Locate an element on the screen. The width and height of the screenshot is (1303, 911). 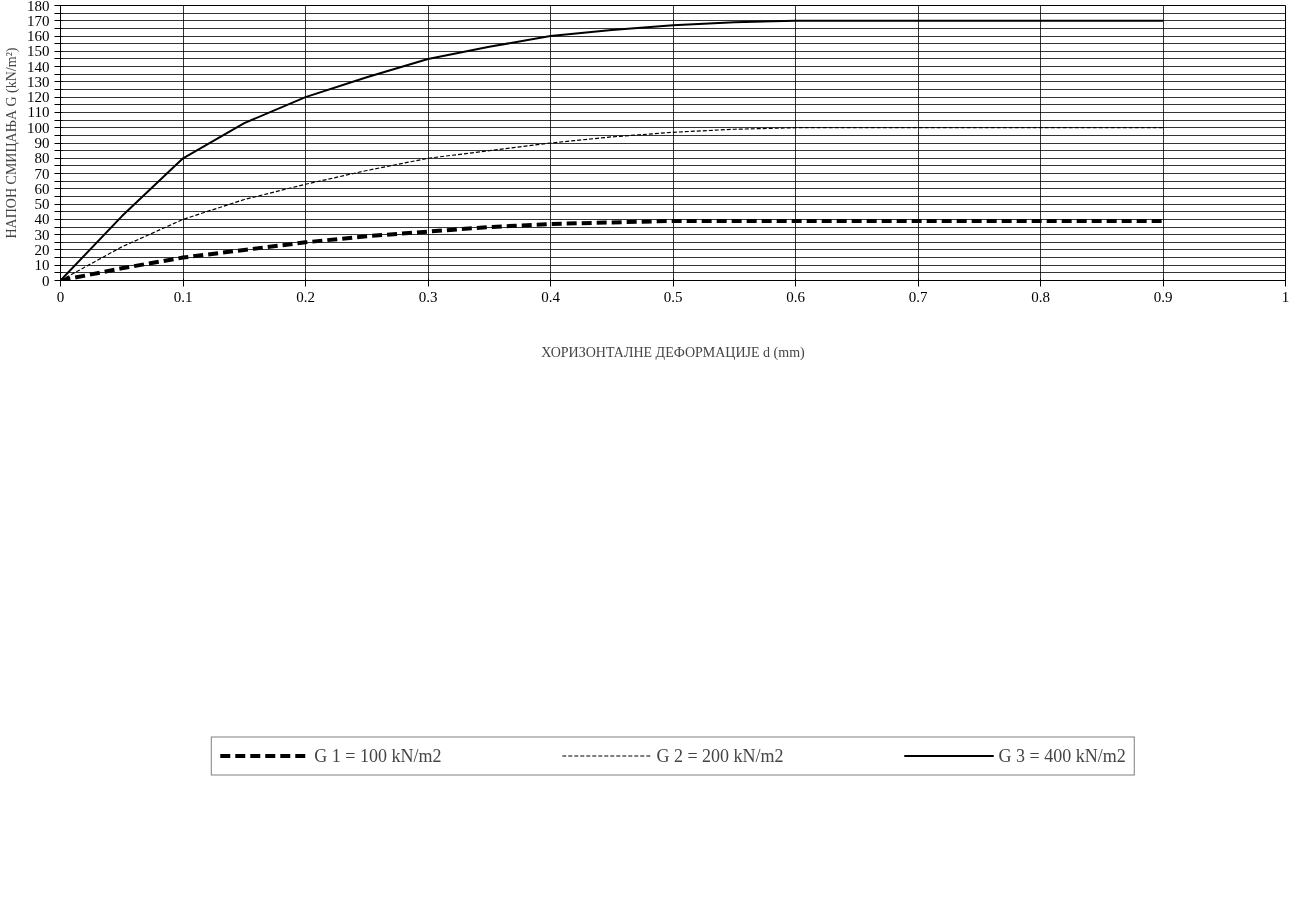
y-tick-label: 40 is located at coordinates (42, 219).